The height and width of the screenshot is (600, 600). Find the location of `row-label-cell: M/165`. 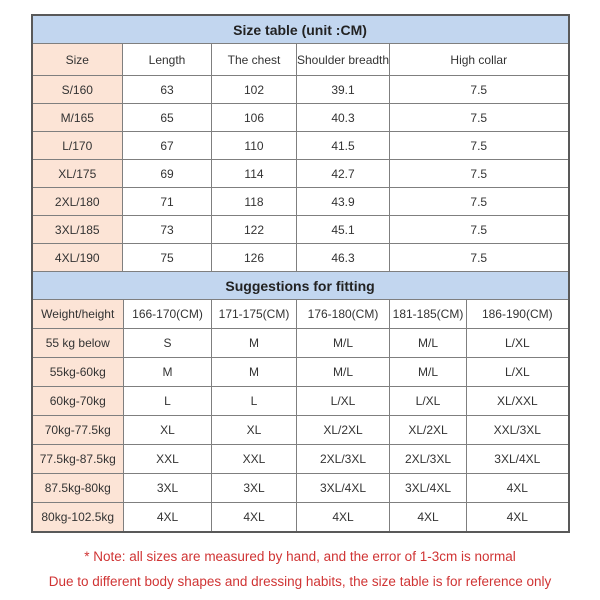

row-label-cell: M/165 is located at coordinates (77, 117).